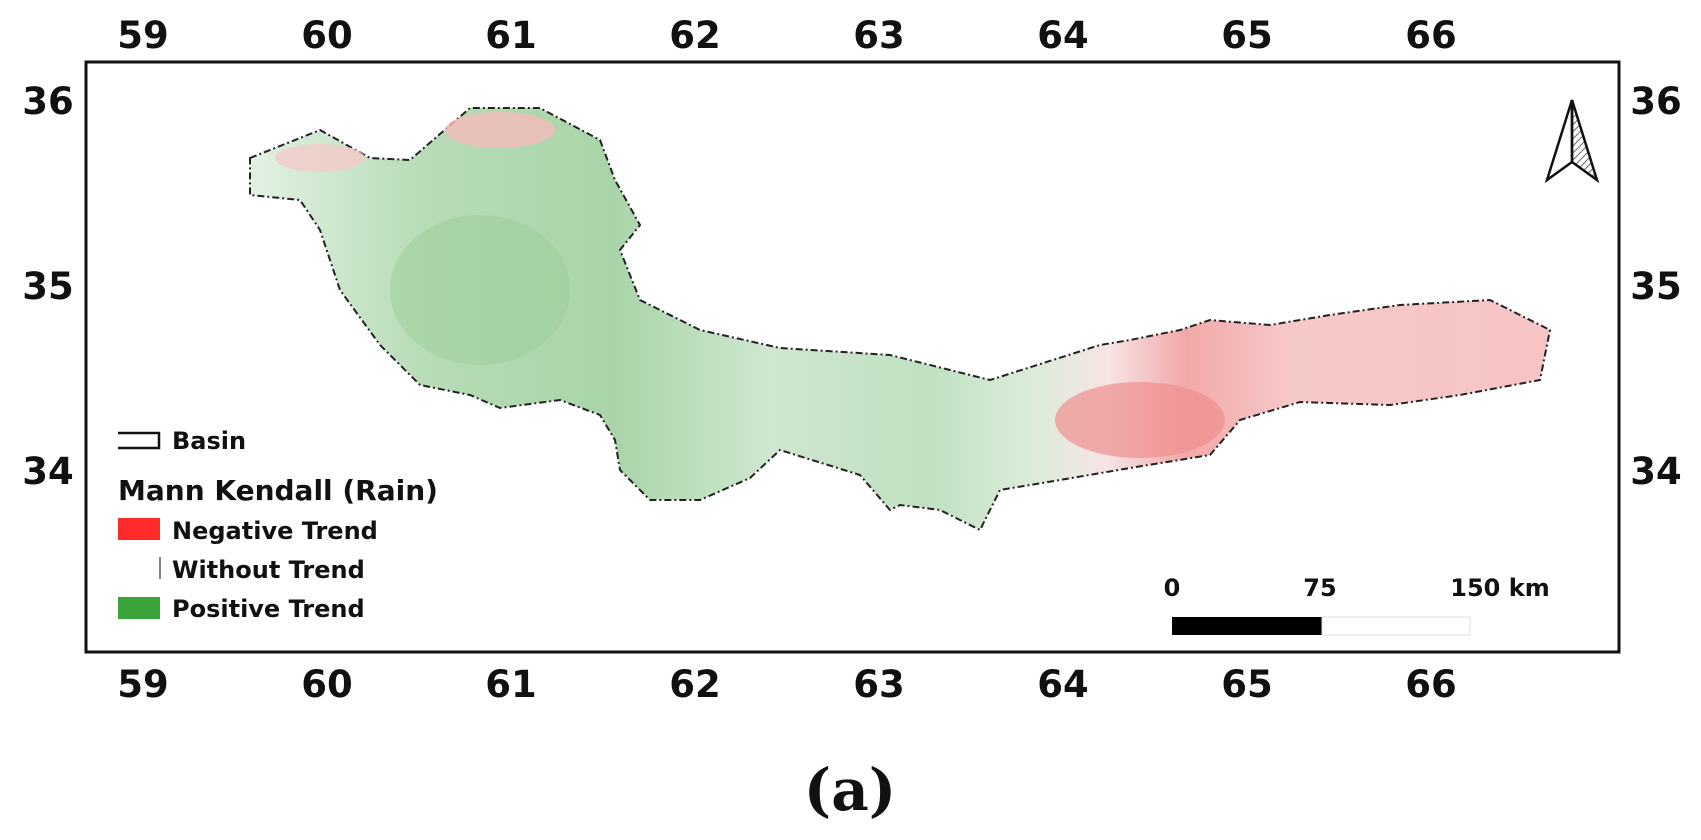  I want to click on x-tick-top: 65, so click(1247, 35).